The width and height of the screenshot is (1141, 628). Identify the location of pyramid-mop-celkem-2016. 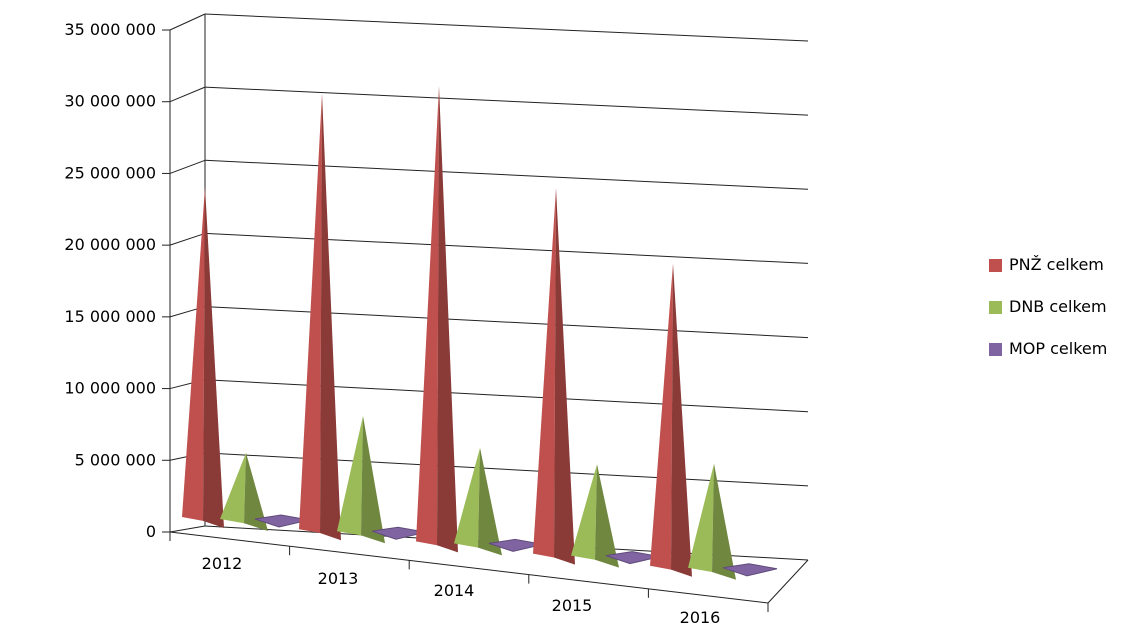
(750, 570).